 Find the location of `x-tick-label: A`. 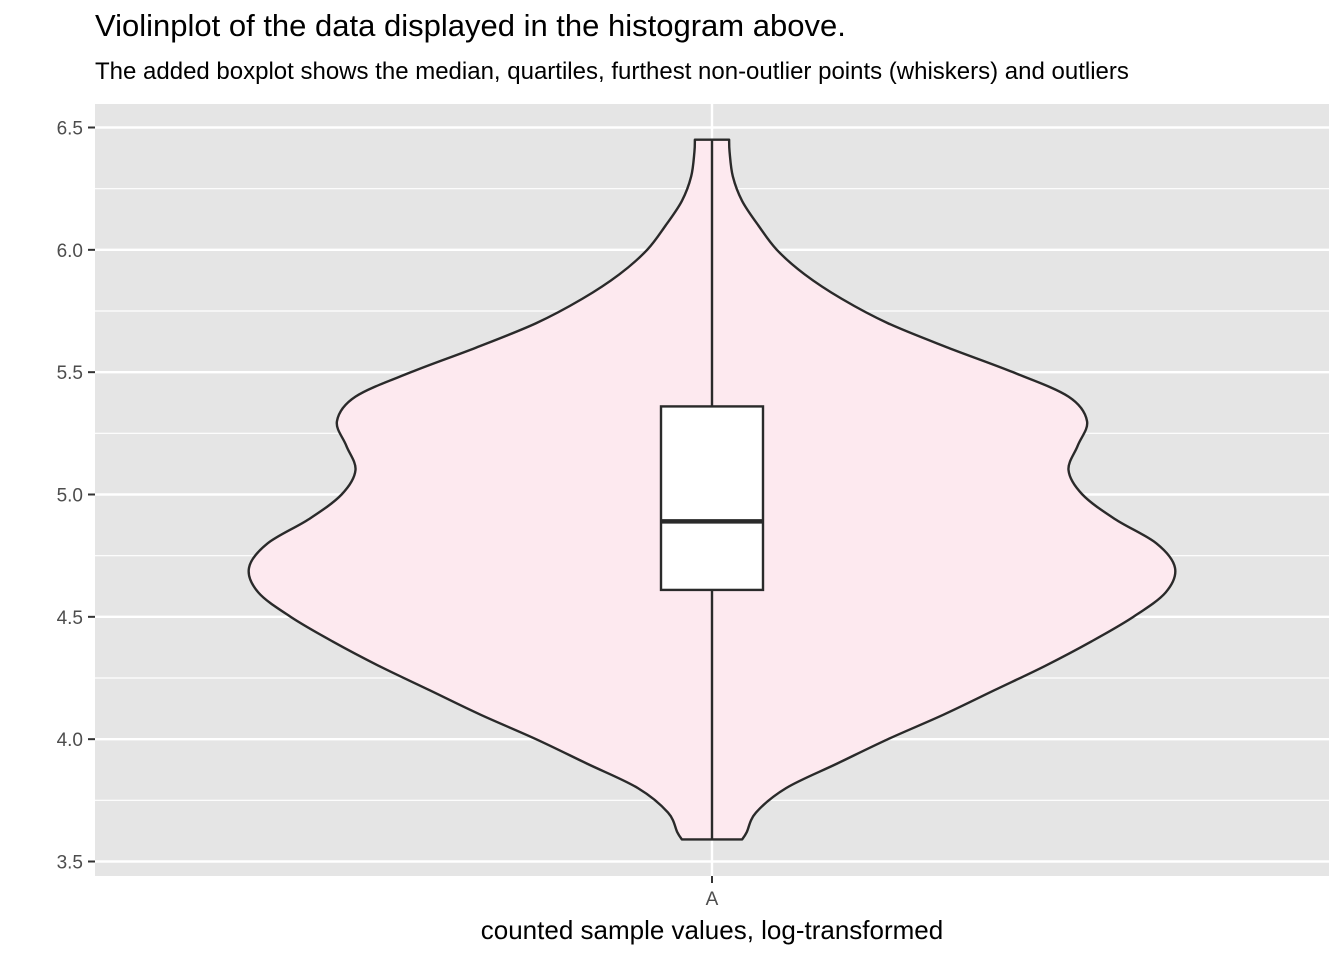

x-tick-label: A is located at coordinates (712, 899).